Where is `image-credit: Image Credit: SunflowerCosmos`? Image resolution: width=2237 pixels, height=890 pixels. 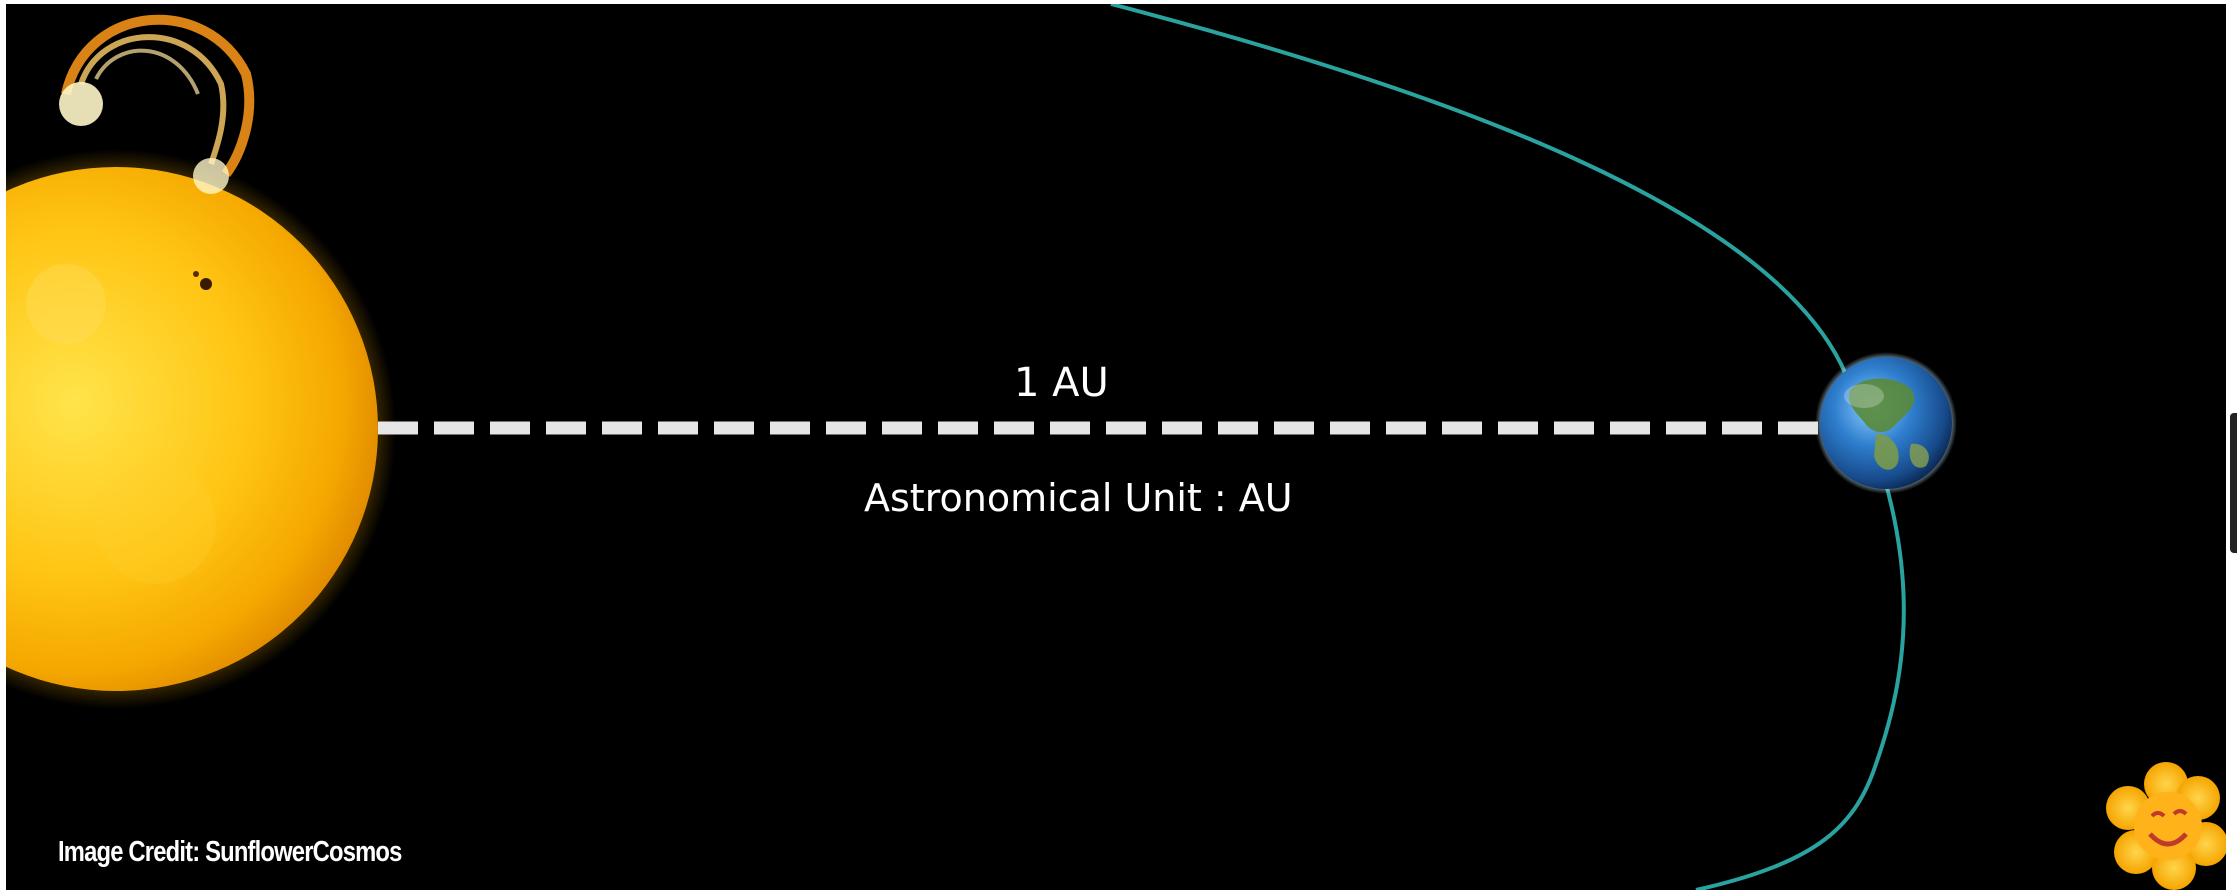
image-credit: Image Credit: SunflowerCosmos is located at coordinates (230, 852).